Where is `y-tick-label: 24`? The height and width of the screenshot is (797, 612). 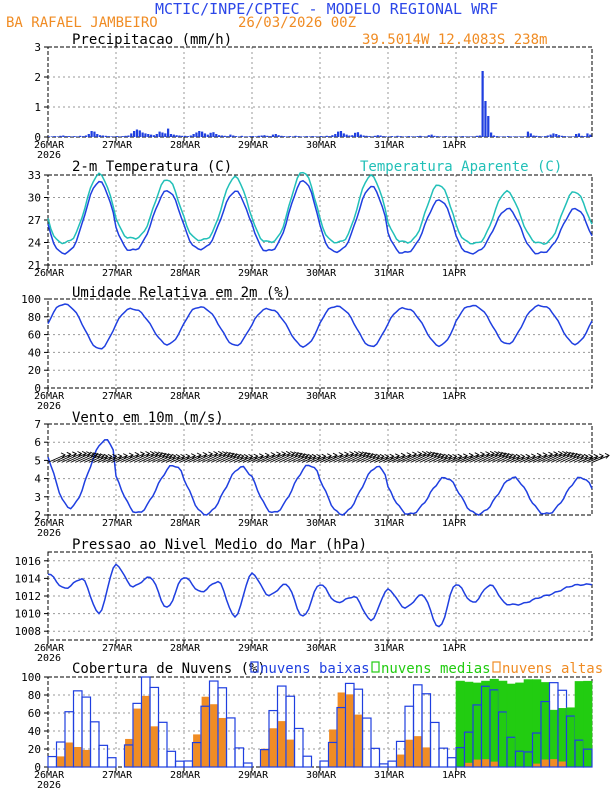 y-tick-label: 24 is located at coordinates (35, 243).